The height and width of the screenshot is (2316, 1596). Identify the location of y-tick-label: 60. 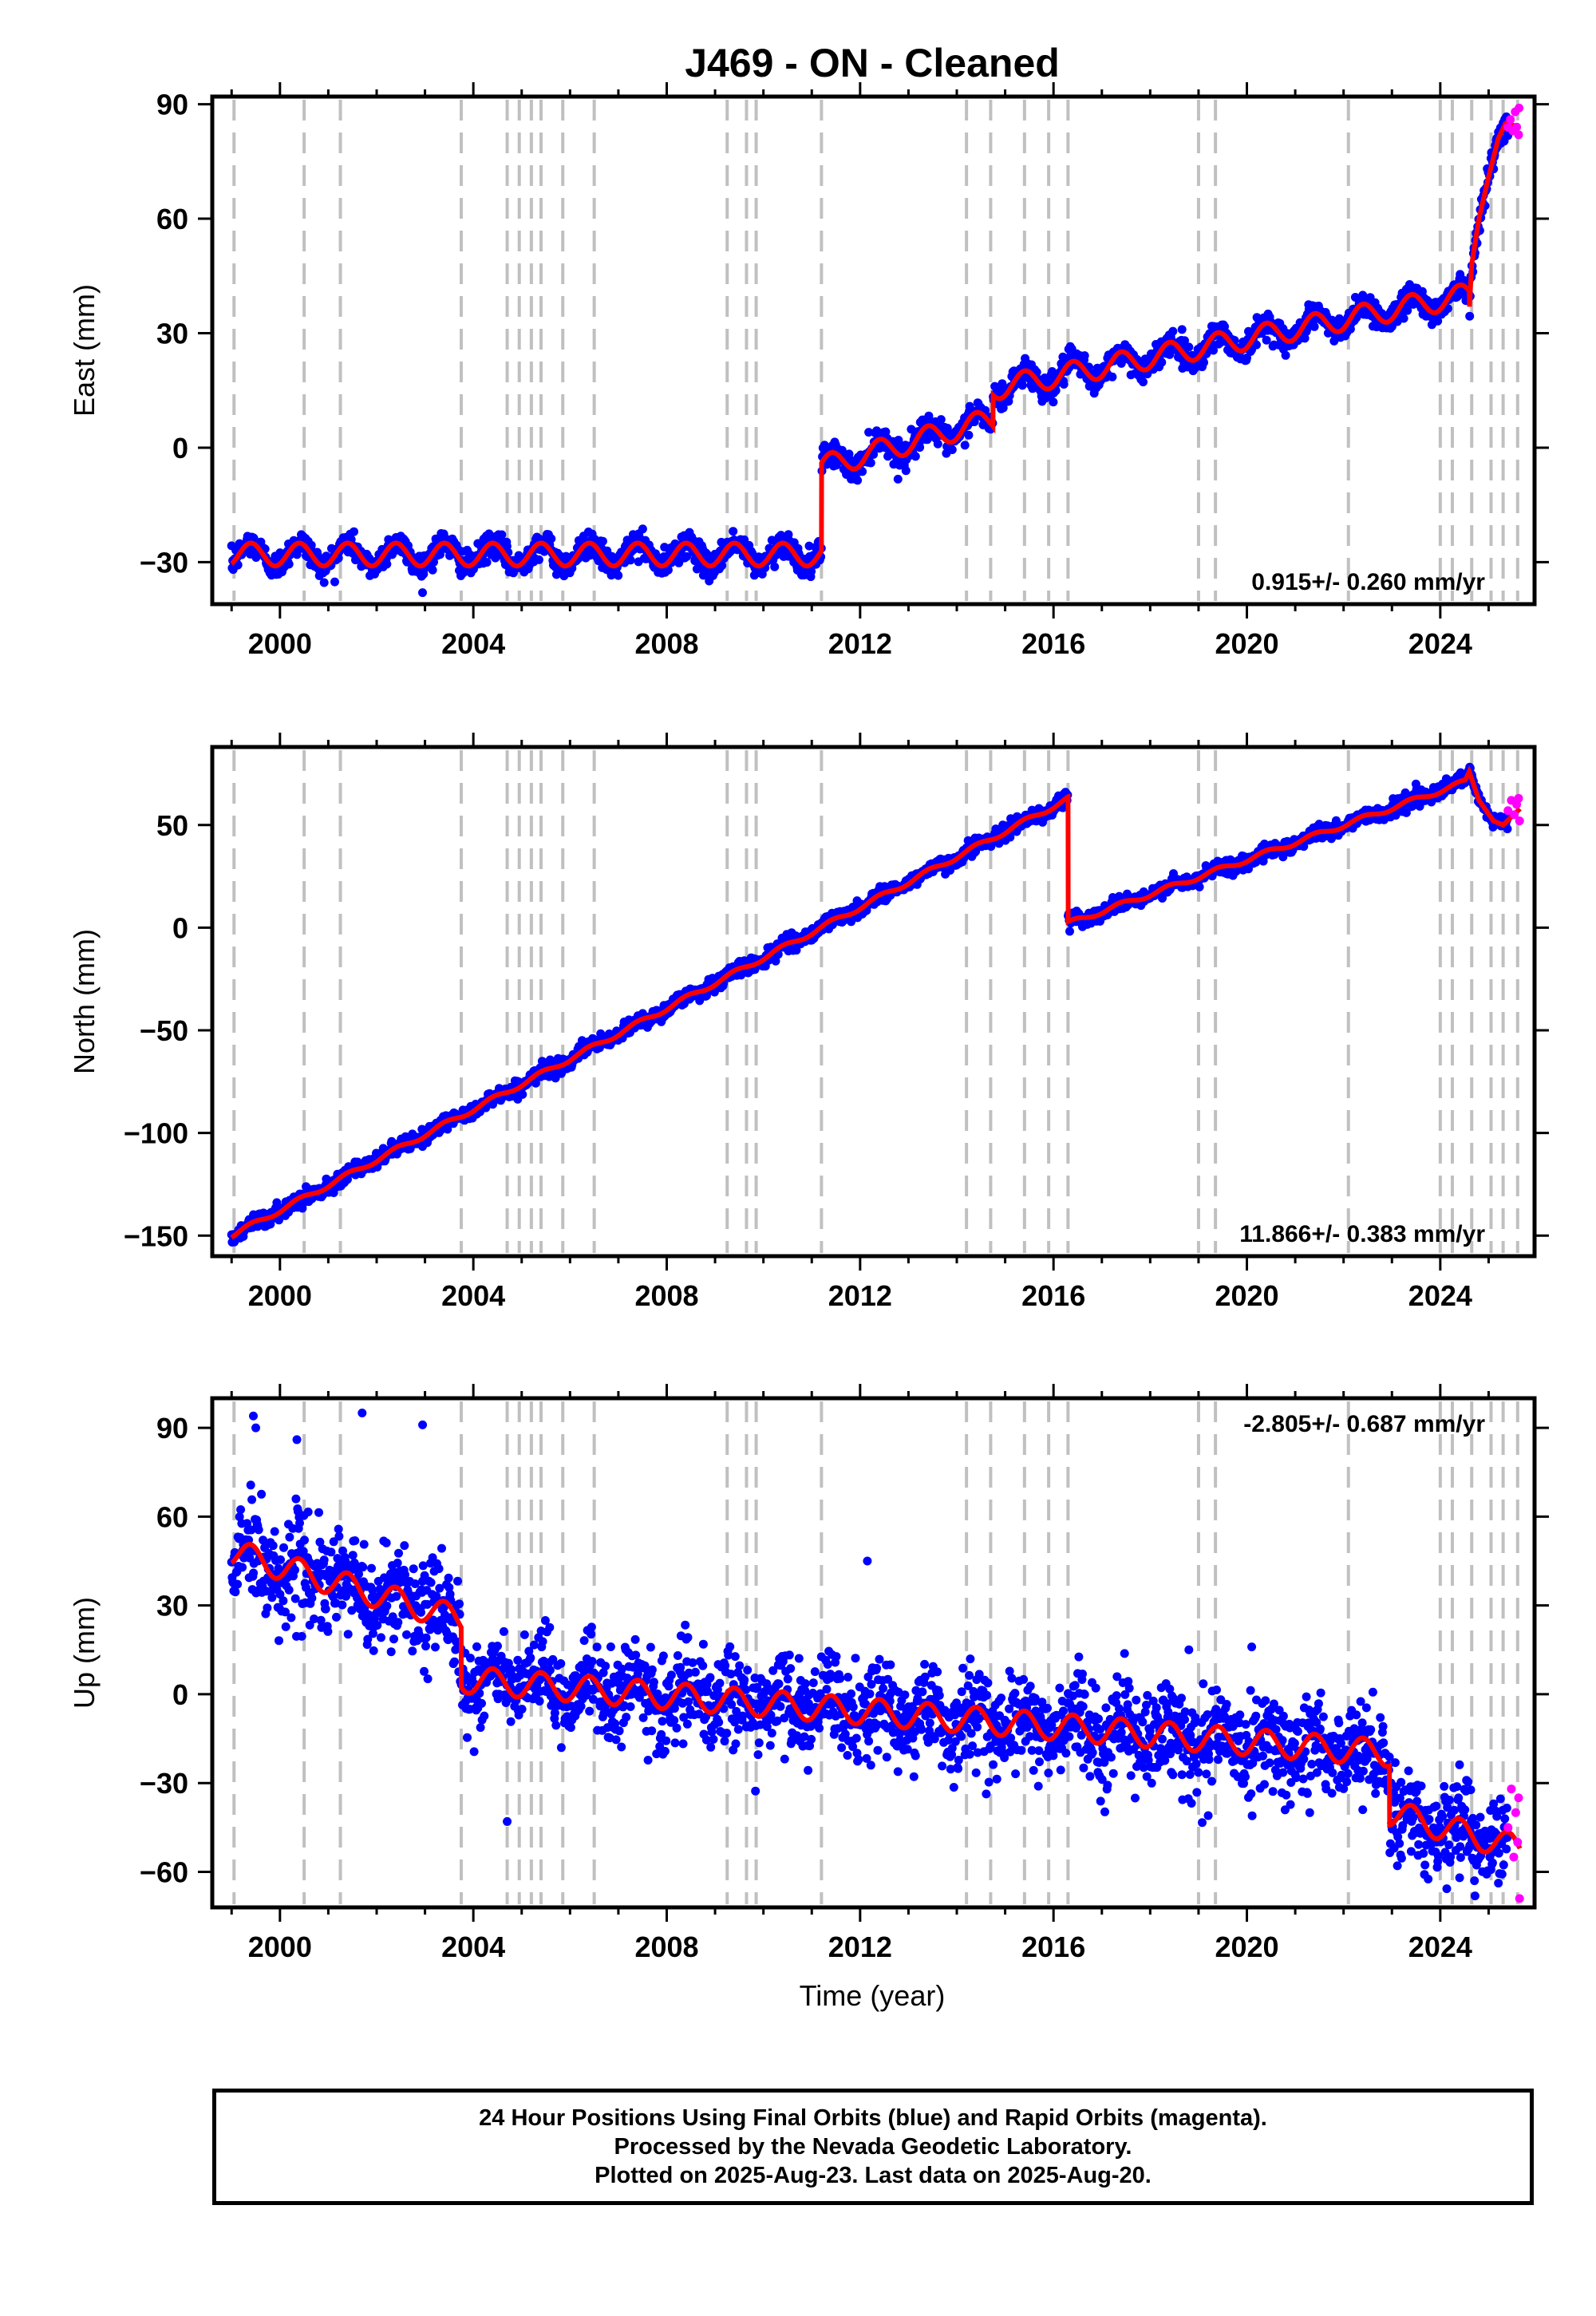
(172, 219).